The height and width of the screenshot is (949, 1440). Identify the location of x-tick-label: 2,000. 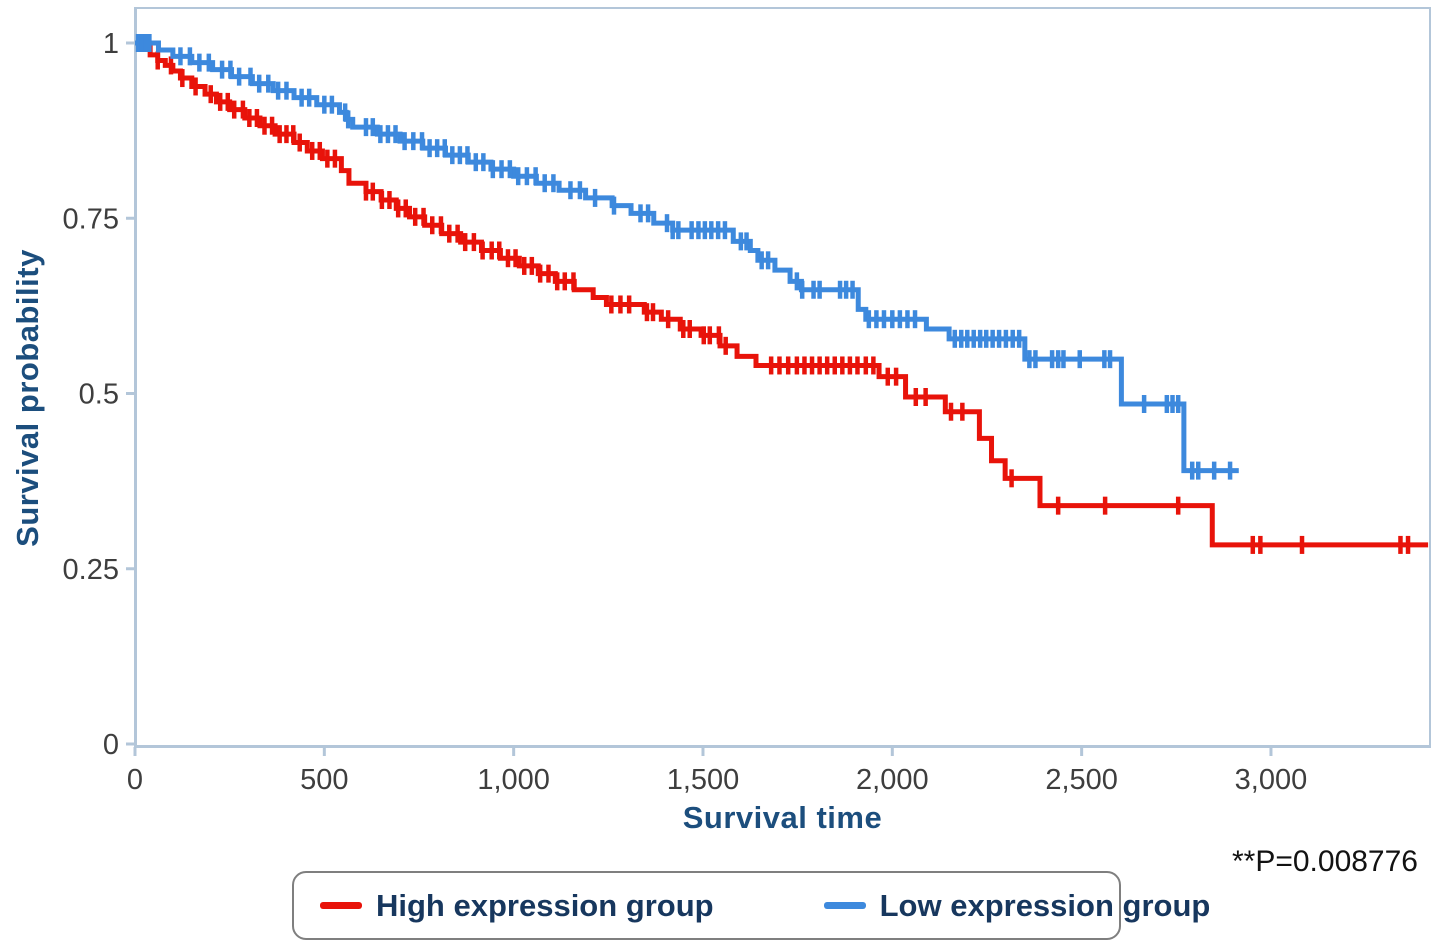
(892, 780).